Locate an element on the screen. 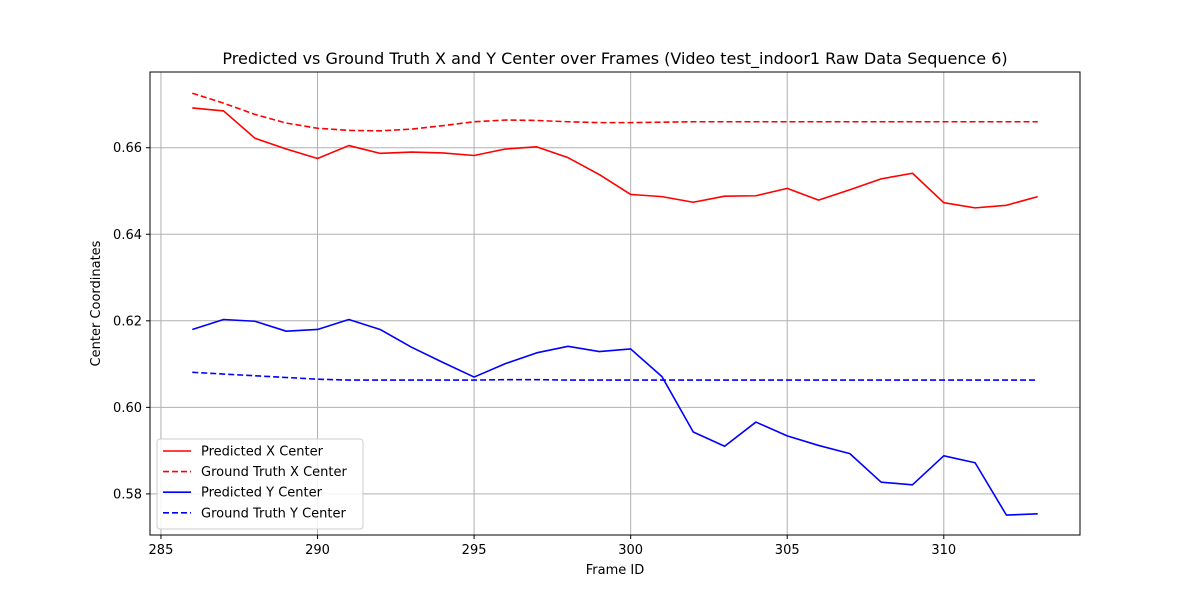  legend-box is located at coordinates (260, 484).